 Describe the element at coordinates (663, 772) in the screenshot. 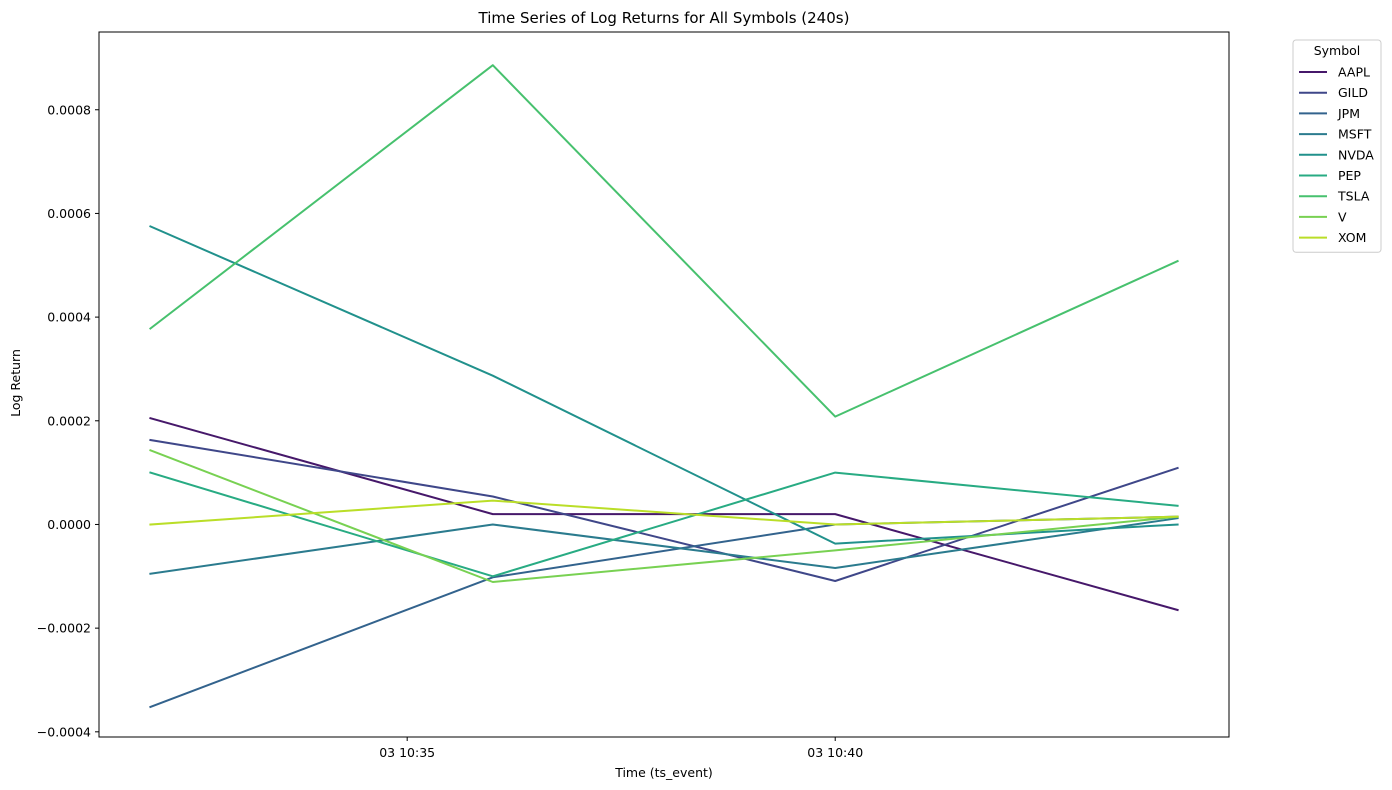

I see `x-axis-label: Time (ts_event)` at that location.